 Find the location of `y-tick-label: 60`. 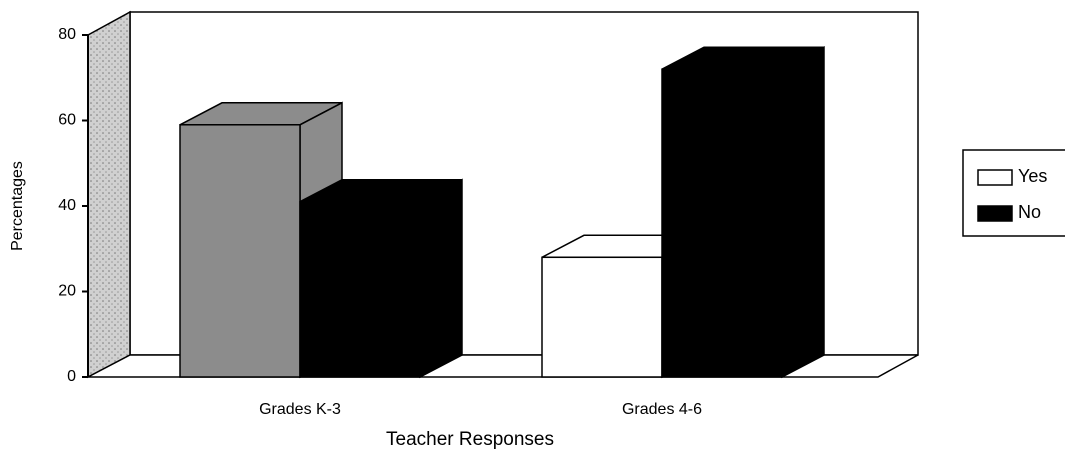

y-tick-label: 60 is located at coordinates (67, 120).